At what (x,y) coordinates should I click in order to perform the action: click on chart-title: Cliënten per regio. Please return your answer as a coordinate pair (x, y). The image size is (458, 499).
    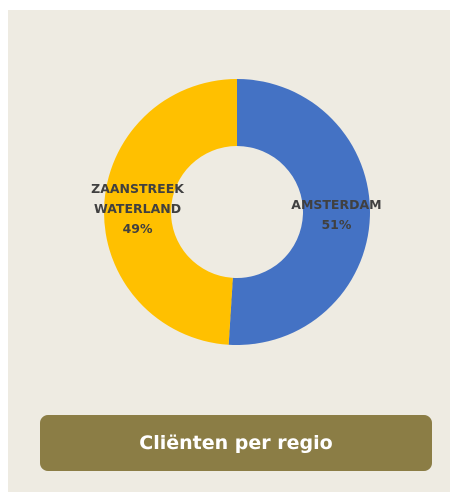
    Looking at the image, I should click on (236, 443).